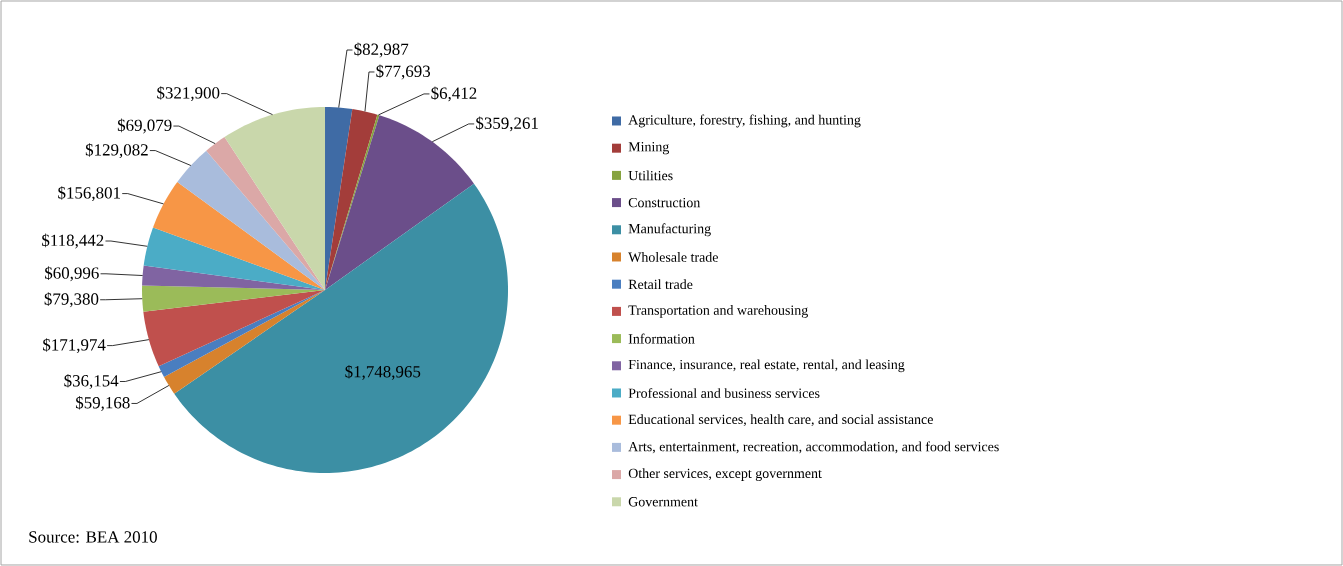 The width and height of the screenshot is (1343, 566). I want to click on legend-label: Utilities, so click(650, 175).